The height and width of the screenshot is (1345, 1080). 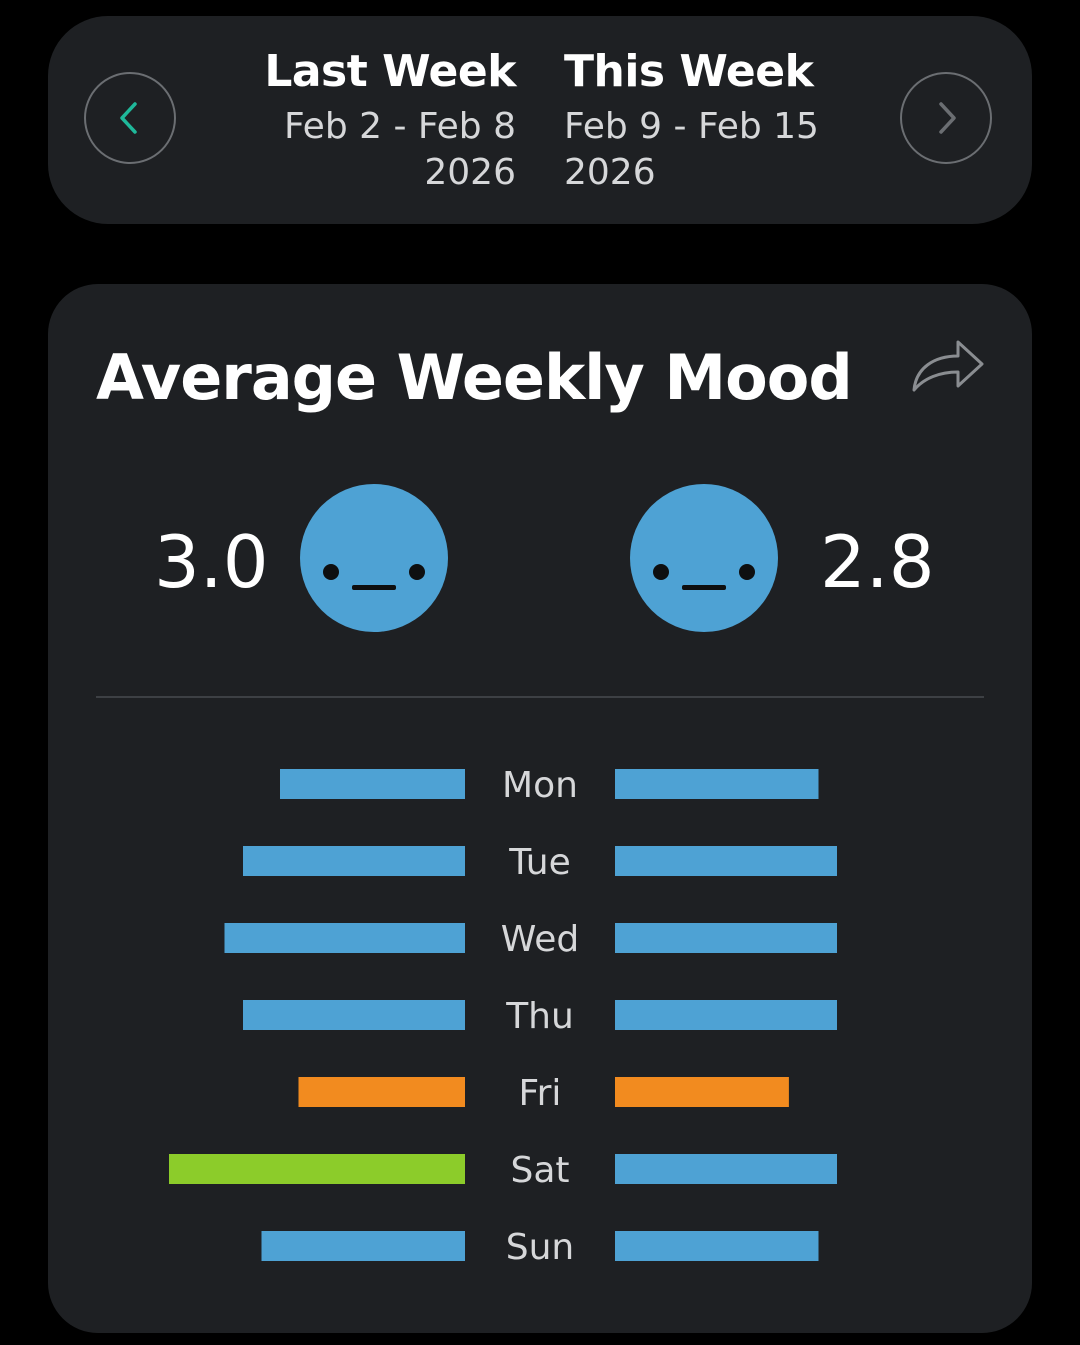 What do you see at coordinates (354, 861) in the screenshot?
I see `last-week-bar-tue` at bounding box center [354, 861].